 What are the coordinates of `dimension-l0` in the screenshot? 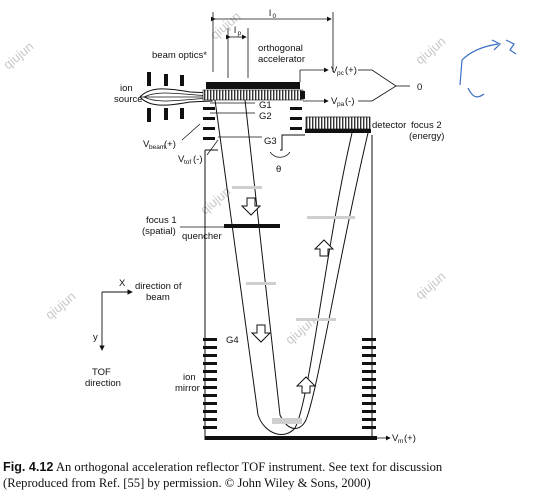 It's located at (272, 42).